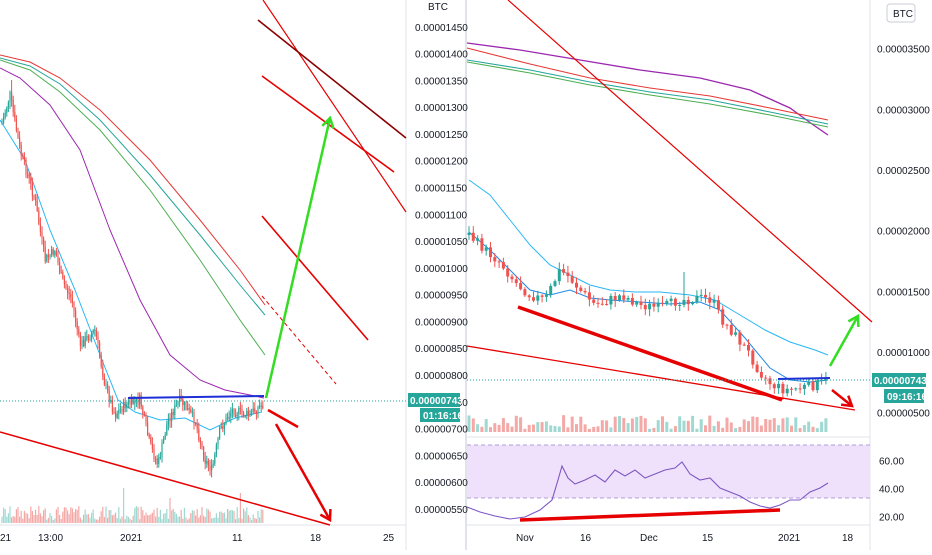 The height and width of the screenshot is (555, 932). What do you see at coordinates (441, 162) in the screenshot?
I see `left-price-tick-label: 0.00001200` at bounding box center [441, 162].